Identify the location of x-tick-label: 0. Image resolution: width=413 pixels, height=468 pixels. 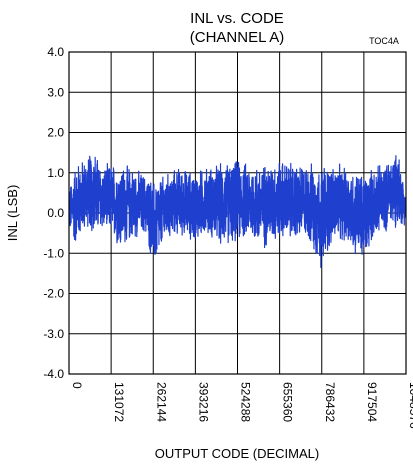
(77, 385).